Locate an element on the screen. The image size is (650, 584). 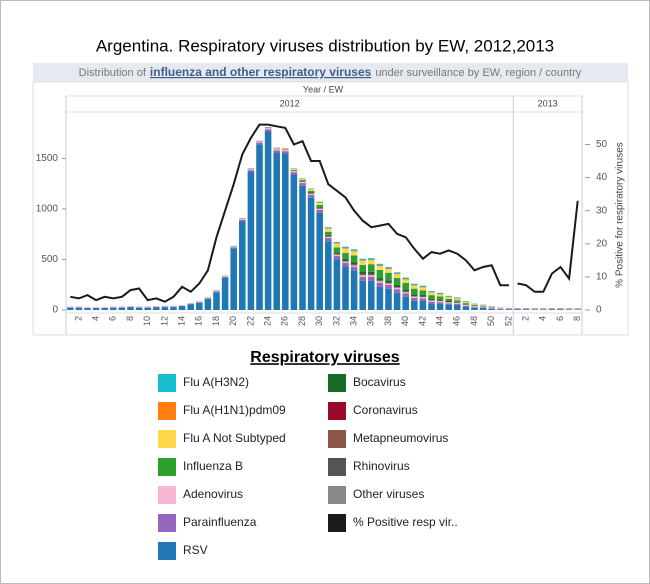
x-tick-label: 14 is located at coordinates (181, 321).